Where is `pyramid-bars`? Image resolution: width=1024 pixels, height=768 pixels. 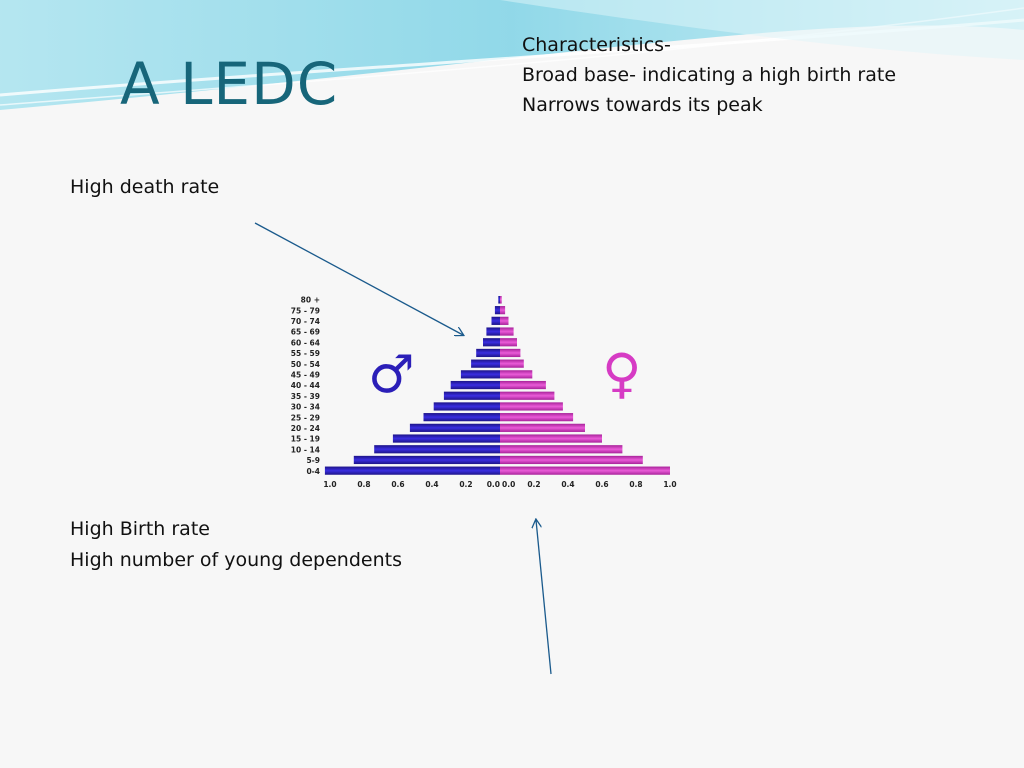 pyramid-bars is located at coordinates (497, 385).